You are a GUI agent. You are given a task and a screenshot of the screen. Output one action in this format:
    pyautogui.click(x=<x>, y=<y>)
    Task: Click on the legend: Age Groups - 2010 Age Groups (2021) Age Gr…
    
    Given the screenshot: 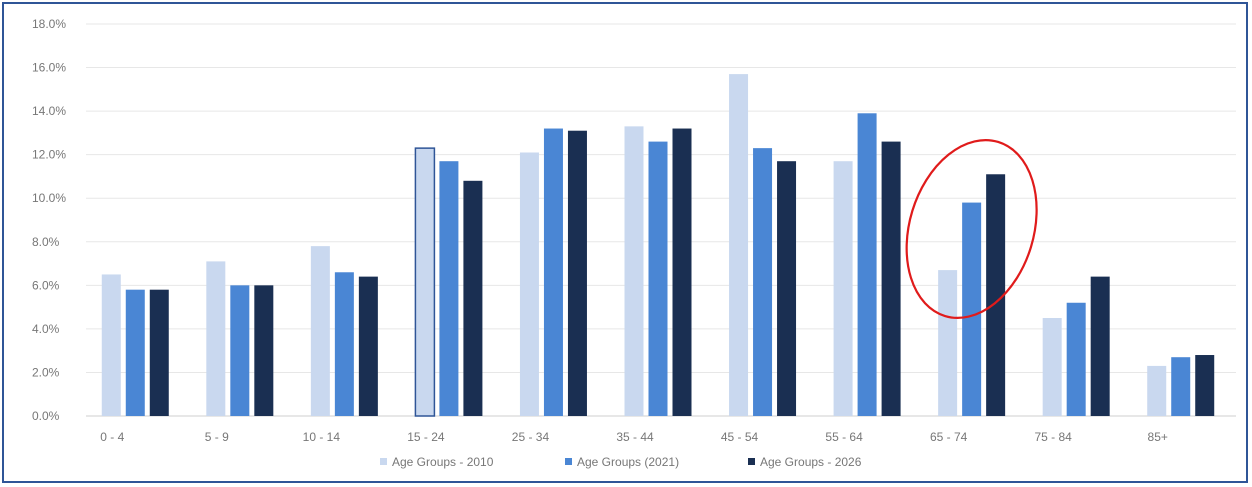 What is the action you would take?
    pyautogui.click(x=621, y=462)
    